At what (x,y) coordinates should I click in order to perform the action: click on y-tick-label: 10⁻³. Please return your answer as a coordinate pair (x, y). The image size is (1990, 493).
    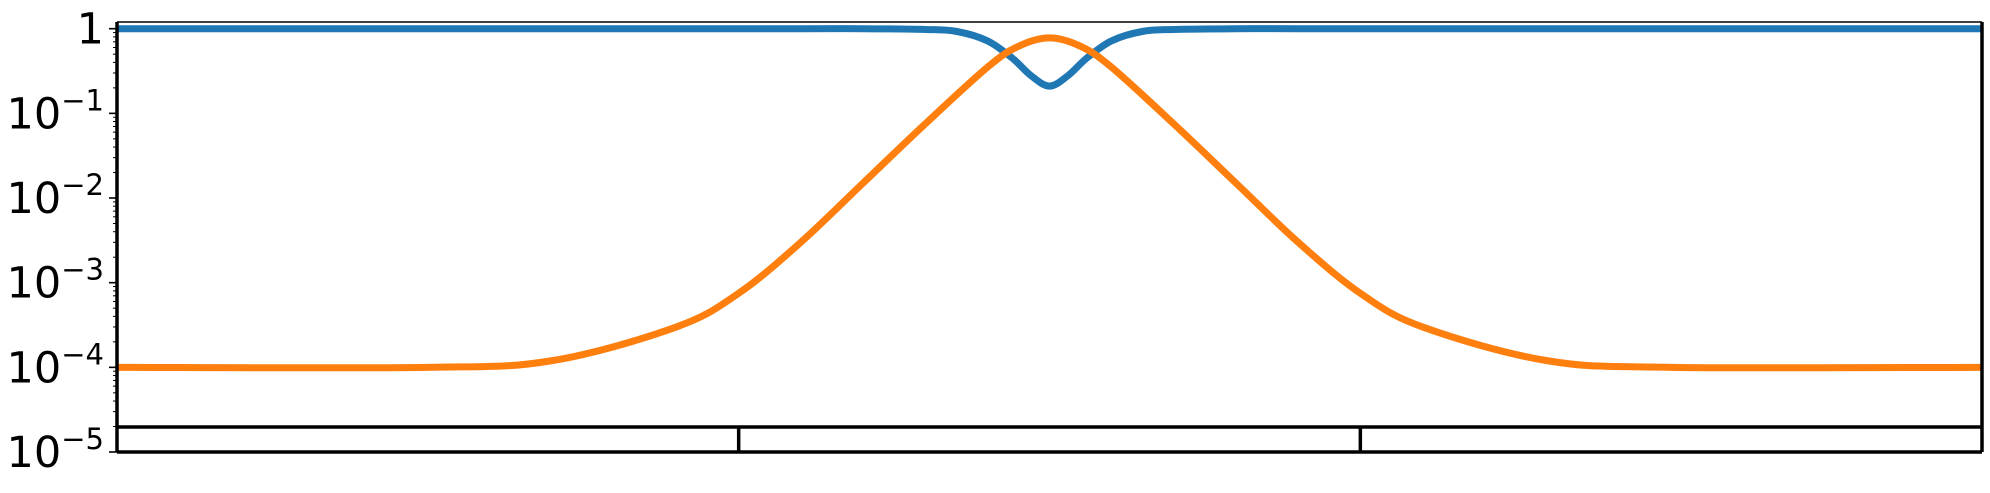
    Looking at the image, I should click on (55, 281).